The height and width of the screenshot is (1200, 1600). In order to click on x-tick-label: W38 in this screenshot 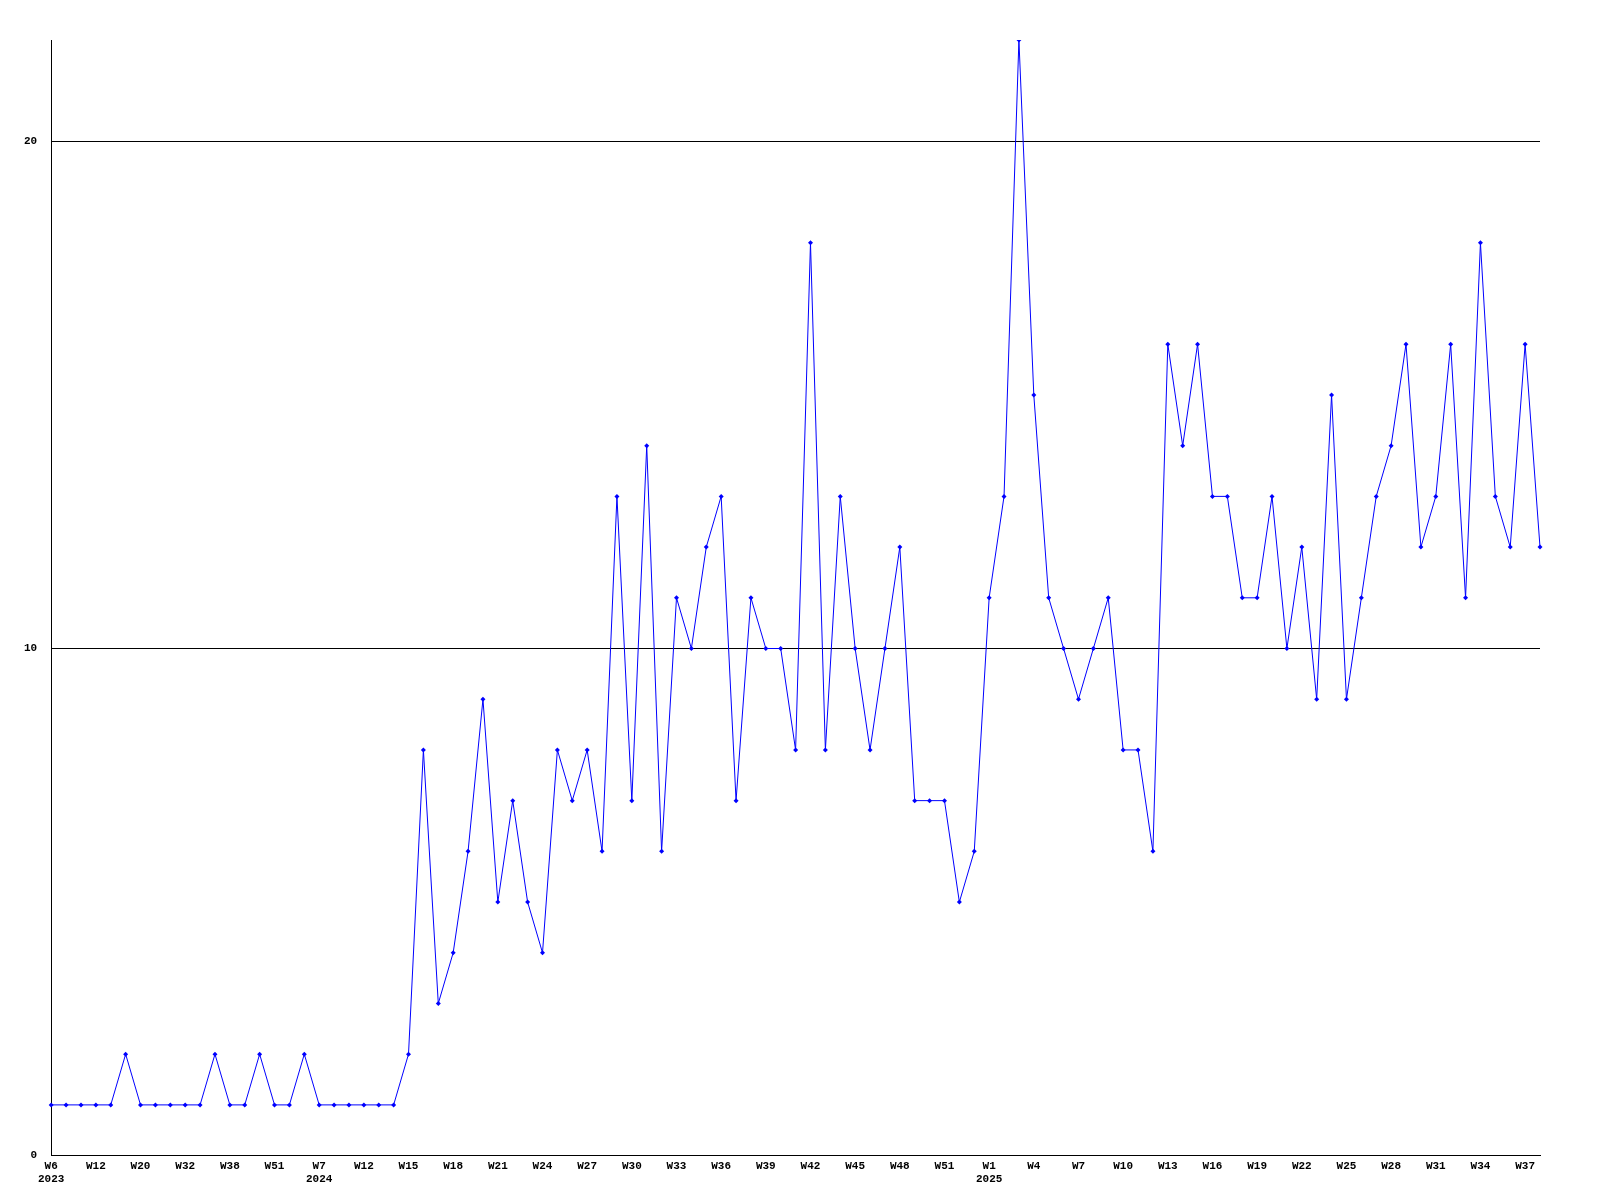, I will do `click(230, 1165)`.